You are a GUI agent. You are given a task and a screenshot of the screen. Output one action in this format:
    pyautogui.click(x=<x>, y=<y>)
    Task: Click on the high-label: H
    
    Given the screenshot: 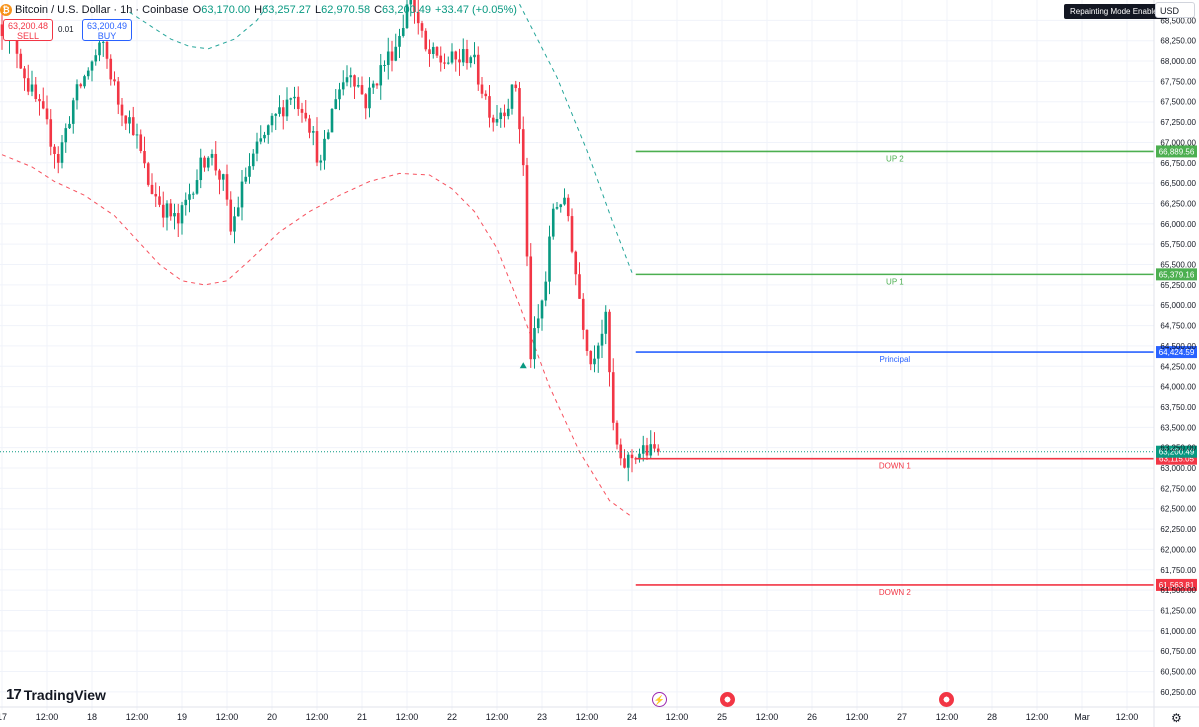 What is the action you would take?
    pyautogui.click(x=258, y=10)
    